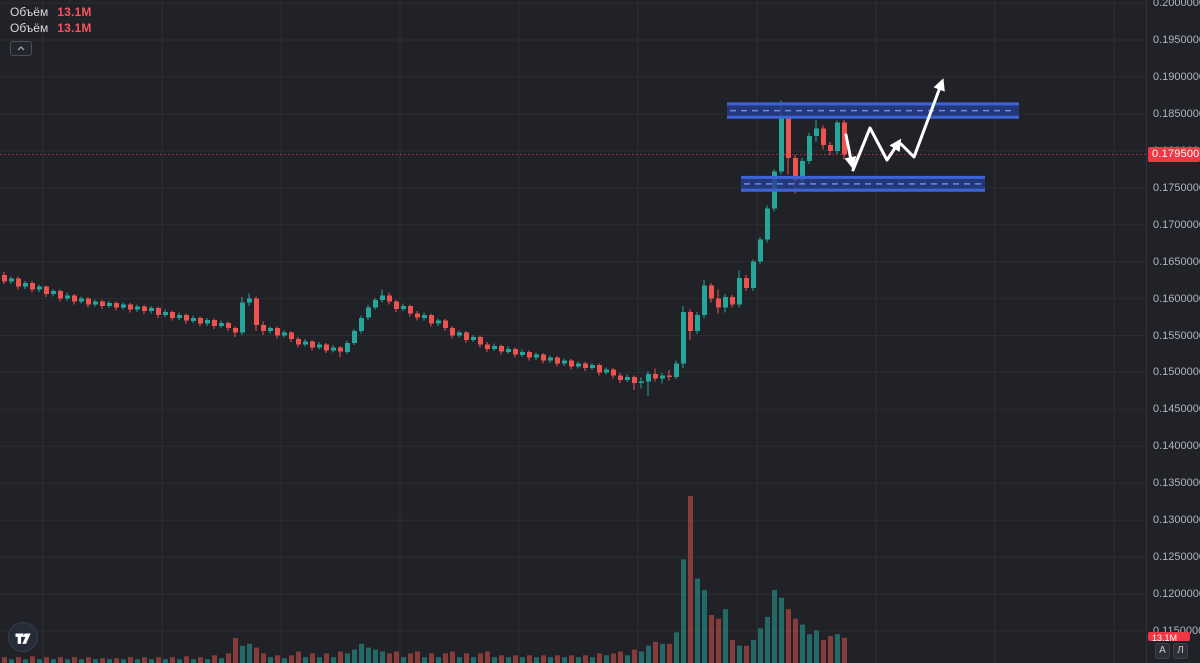 The image size is (1200, 663). I want to click on zone-fill, so click(863, 184).